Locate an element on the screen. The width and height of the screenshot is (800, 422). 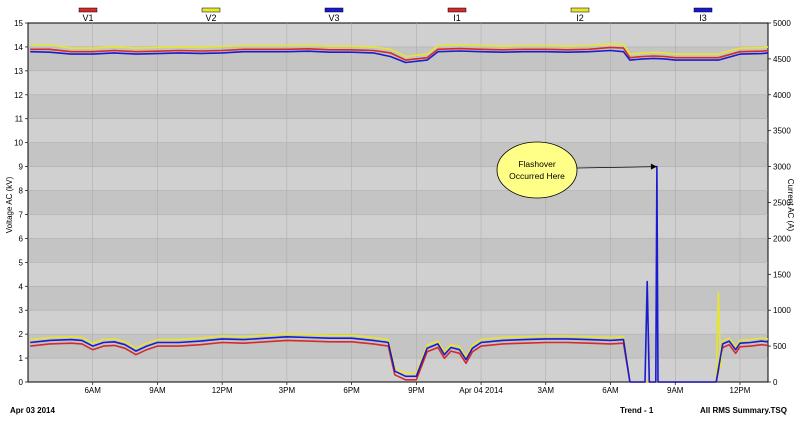
right-axis-title: Current AC (A) is located at coordinates (790, 205).